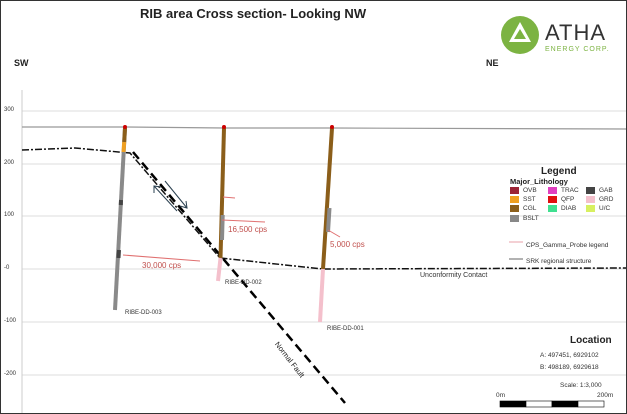 This screenshot has width=627, height=414. What do you see at coordinates (253, 13) in the screenshot?
I see `figure-title: RIB area Cross section- Looking NW` at bounding box center [253, 13].